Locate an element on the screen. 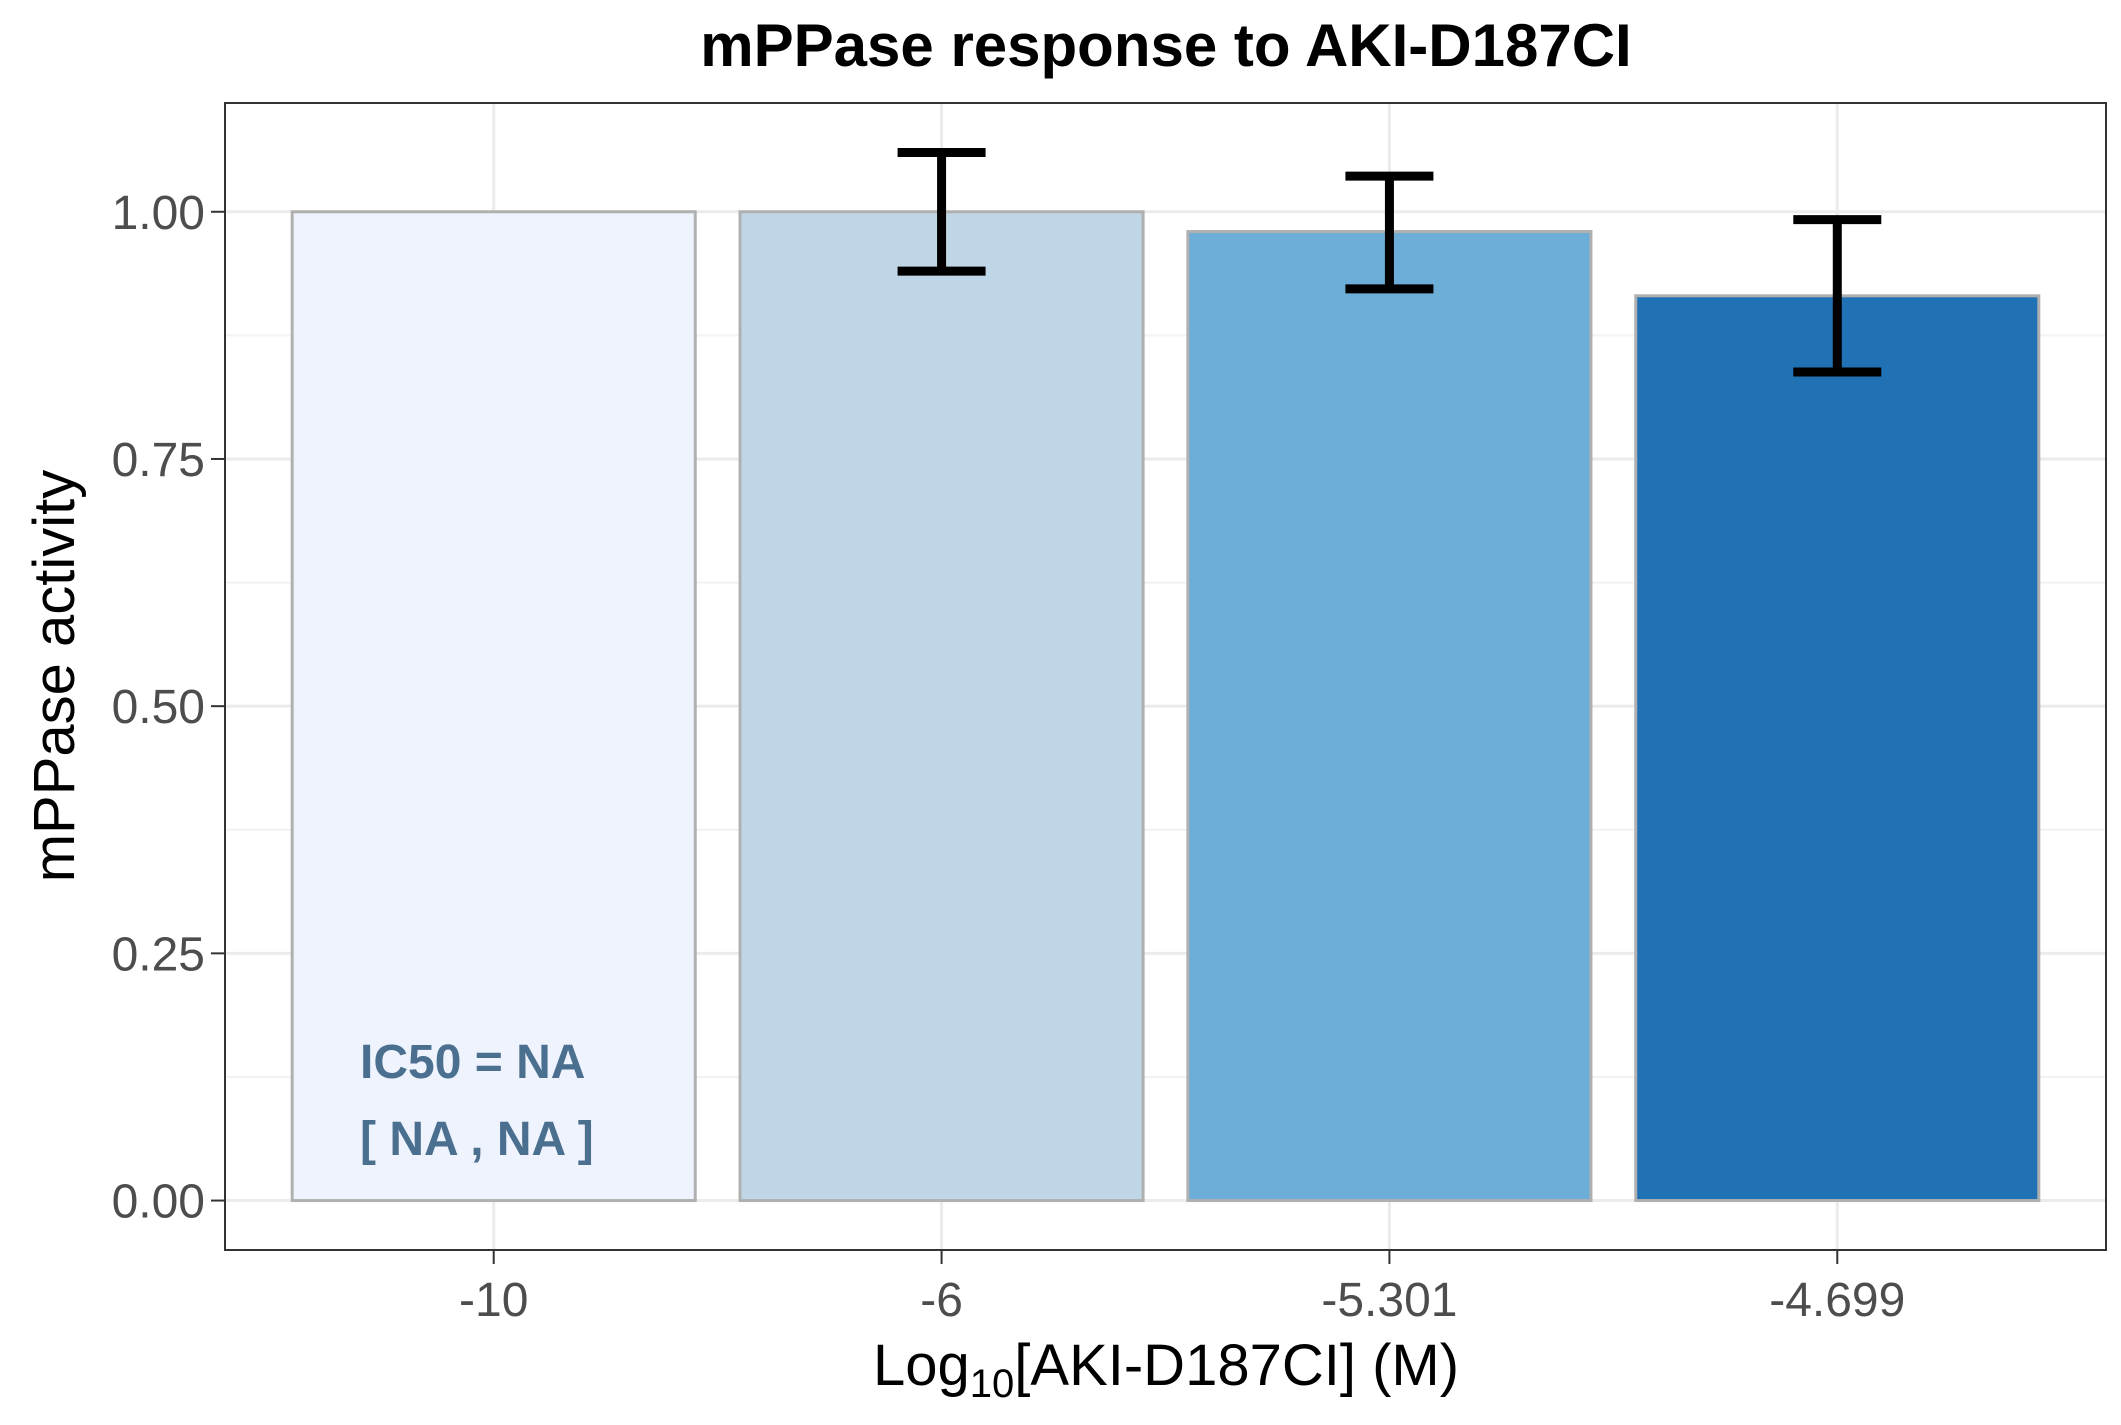 The image size is (2121, 1425). chart-title: mPPase response to AKI-D187CI is located at coordinates (1165, 45).